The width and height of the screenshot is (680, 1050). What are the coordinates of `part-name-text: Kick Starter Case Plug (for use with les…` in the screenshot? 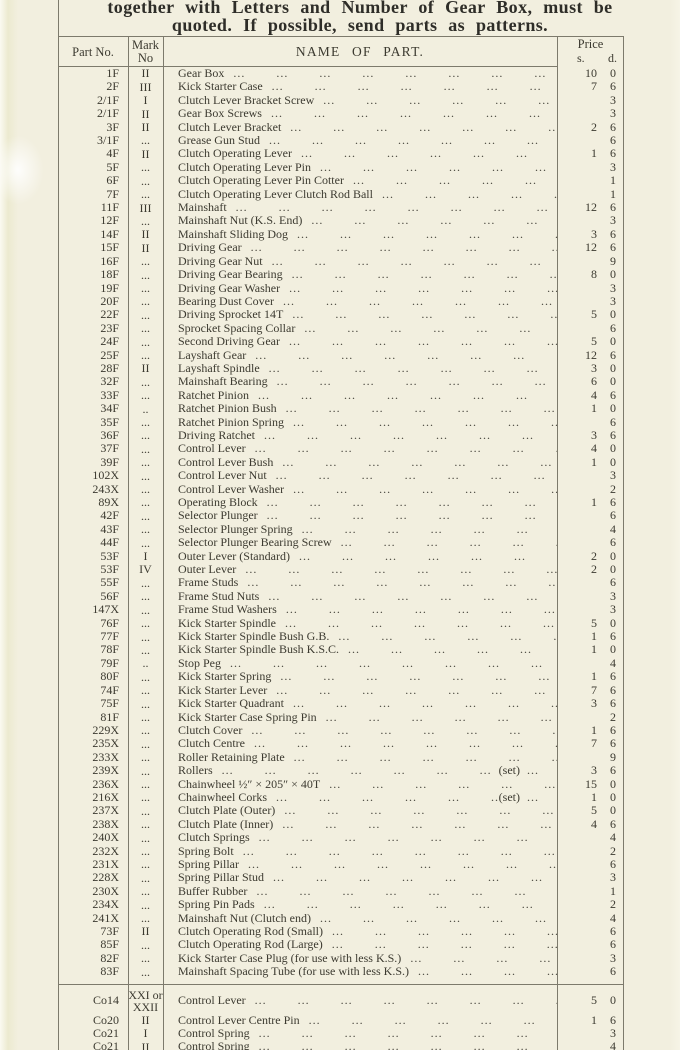 It's located at (290, 958).